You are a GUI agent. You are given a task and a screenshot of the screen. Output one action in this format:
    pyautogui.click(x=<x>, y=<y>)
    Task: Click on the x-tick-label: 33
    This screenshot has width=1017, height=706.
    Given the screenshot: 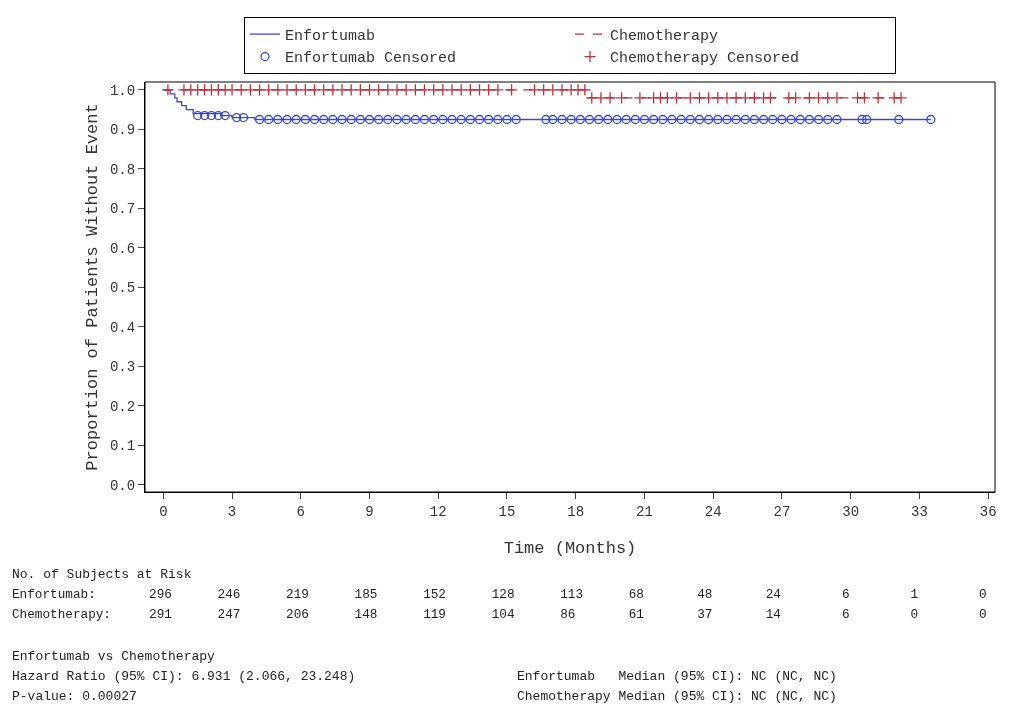 What is the action you would take?
    pyautogui.click(x=919, y=511)
    